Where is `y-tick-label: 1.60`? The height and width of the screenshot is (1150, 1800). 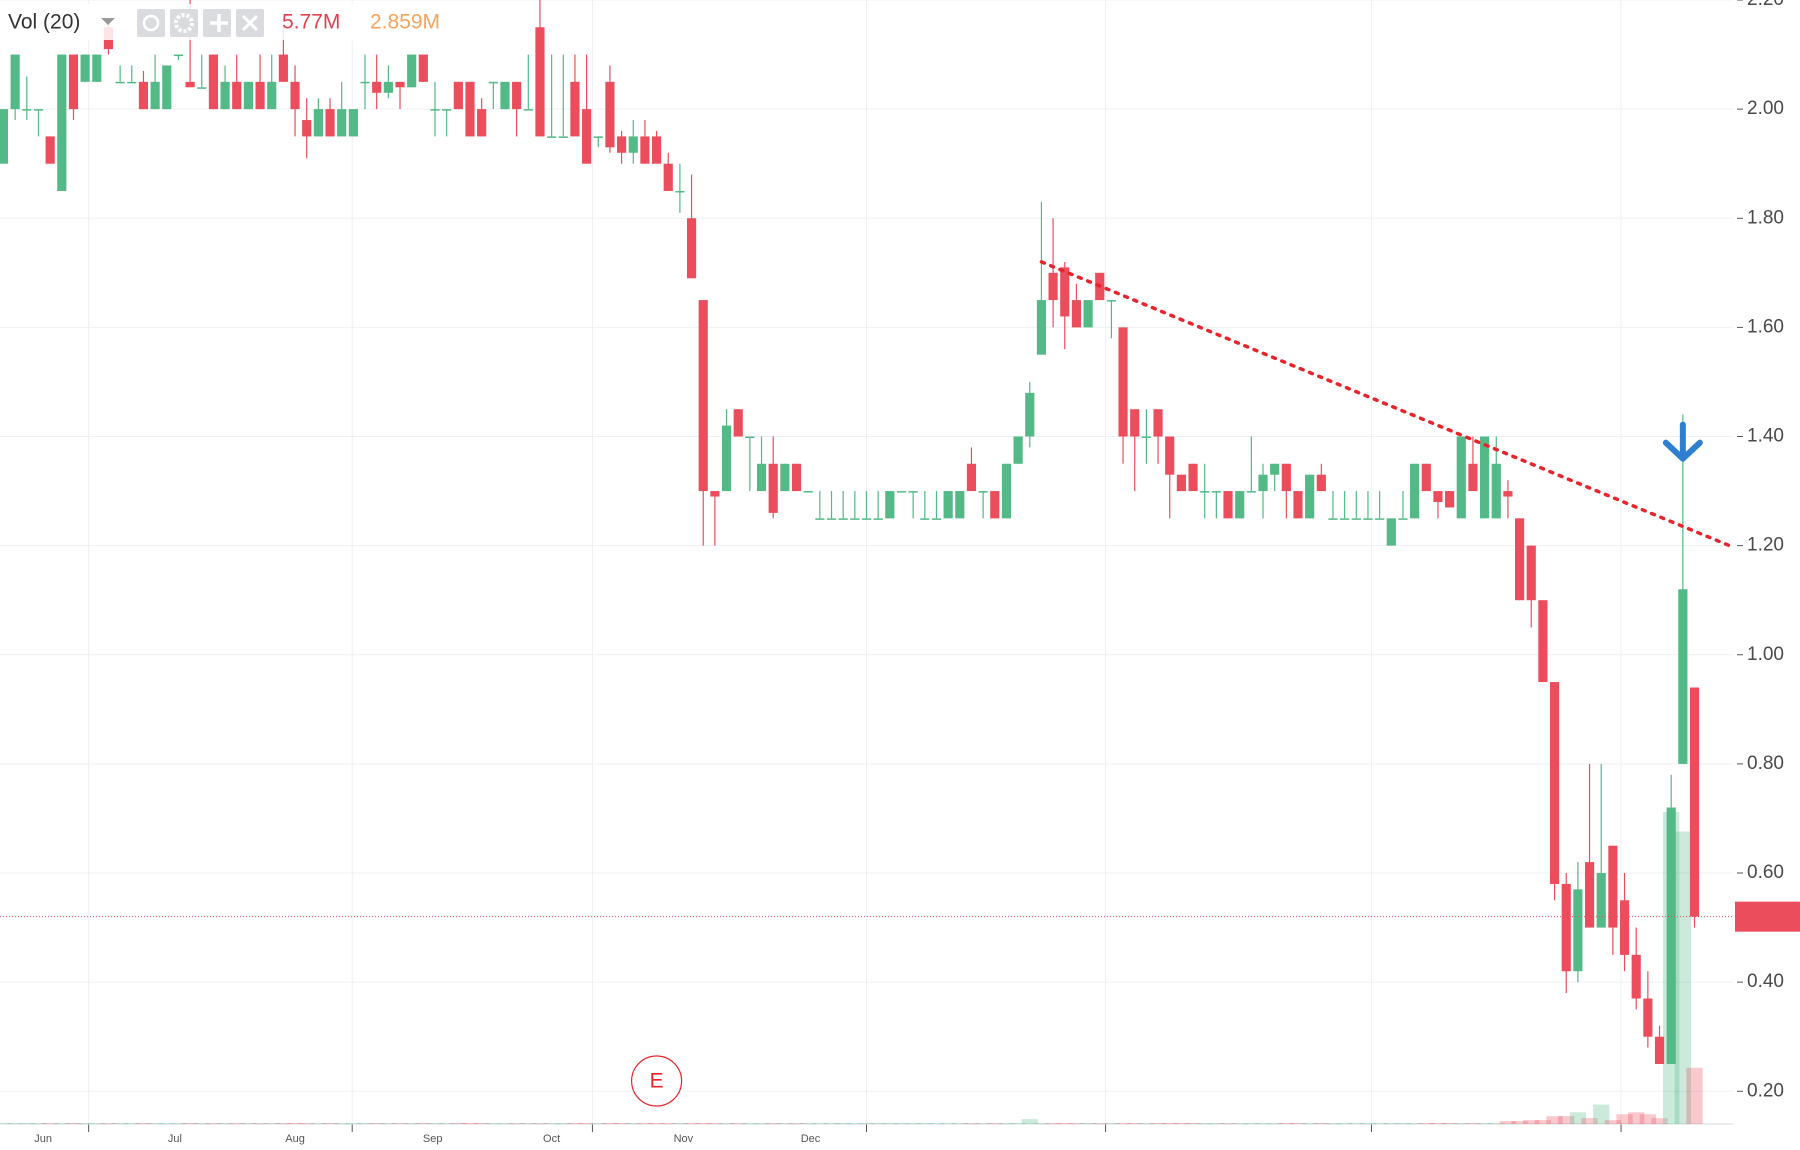
y-tick-label: 1.60 is located at coordinates (1765, 326).